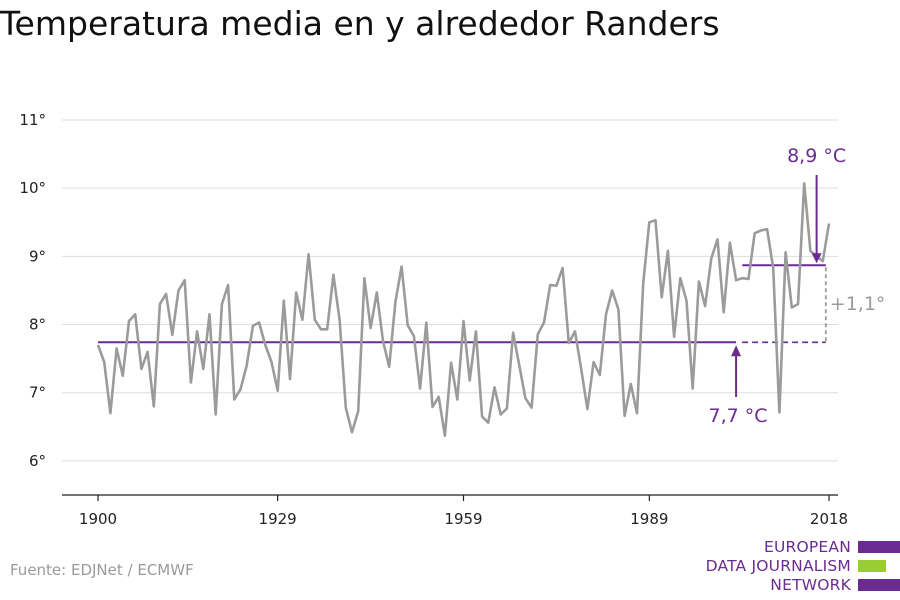 Image resolution: width=900 pixels, height=600 pixels. Describe the element at coordinates (736, 351) in the screenshot. I see `baseline-mean-arrow-head` at that location.